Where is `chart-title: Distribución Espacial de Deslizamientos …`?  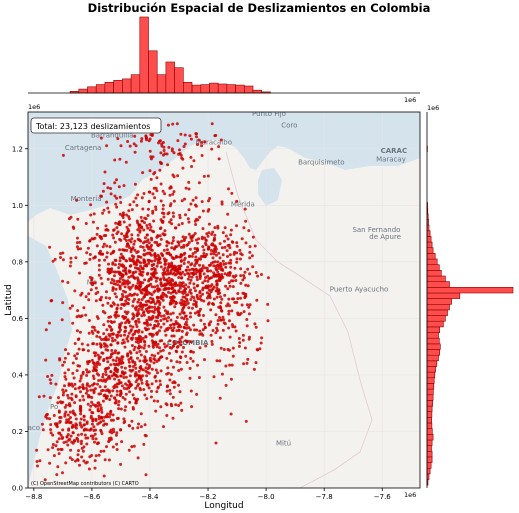
chart-title: Distribución Espacial de Deslizamientos … is located at coordinates (259, 8).